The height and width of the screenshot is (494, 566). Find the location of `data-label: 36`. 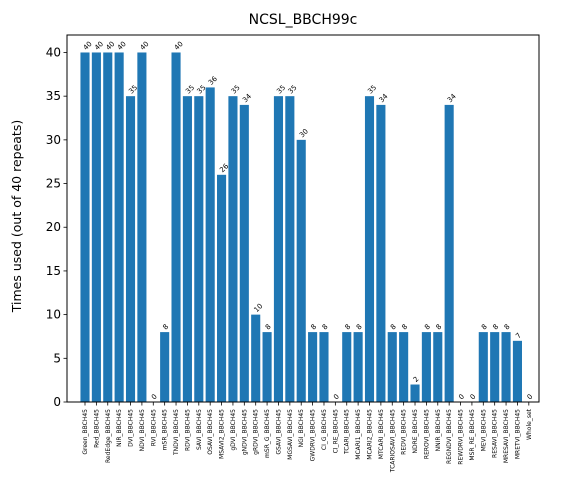

data-label: 36 is located at coordinates (213, 81).